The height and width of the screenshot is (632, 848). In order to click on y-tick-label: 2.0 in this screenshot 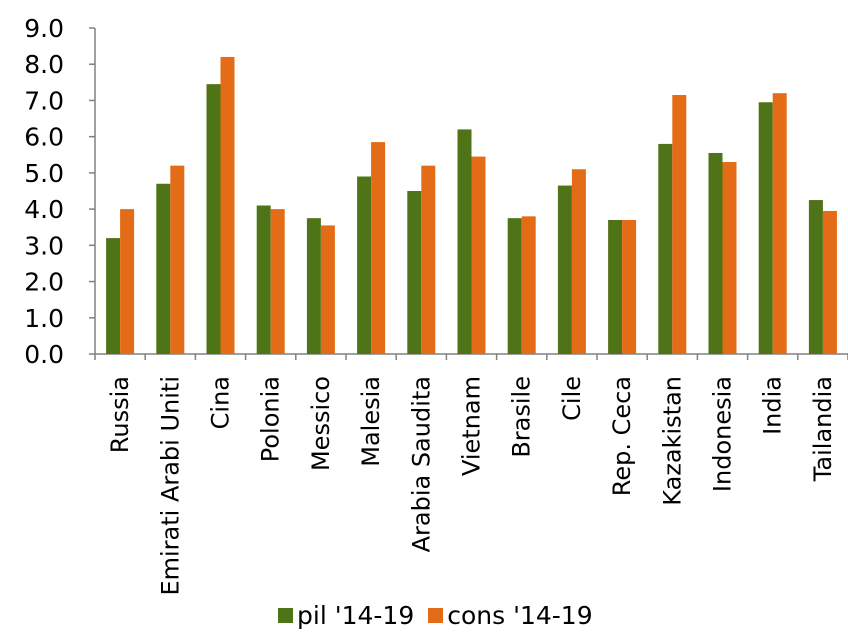, I will do `click(44, 282)`.